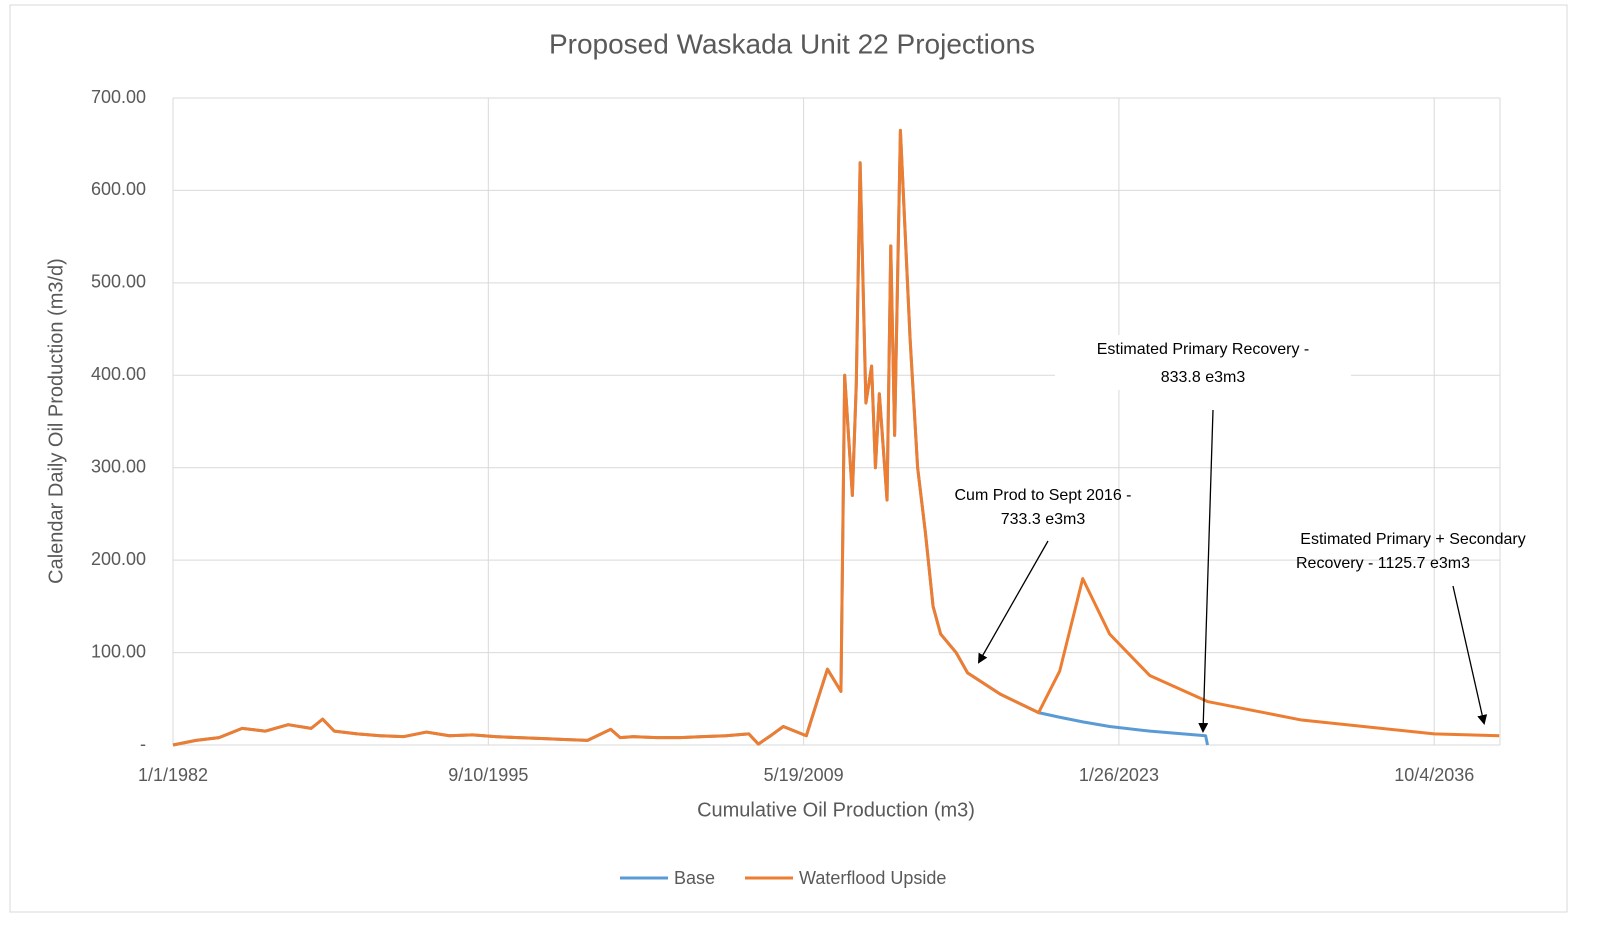  What do you see at coordinates (694, 878) in the screenshot?
I see `legend-label: Base` at bounding box center [694, 878].